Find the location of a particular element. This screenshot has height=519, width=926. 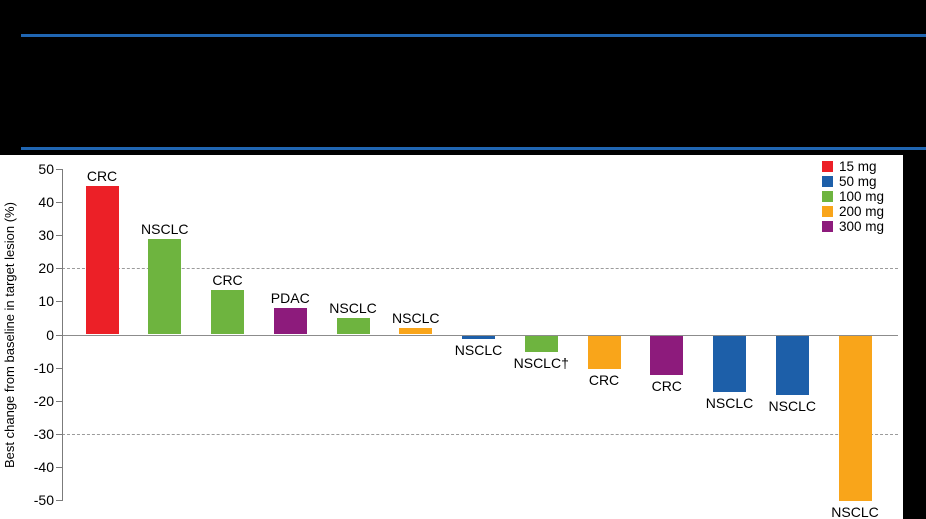

y-tick-label: 40 is located at coordinates (46, 202).